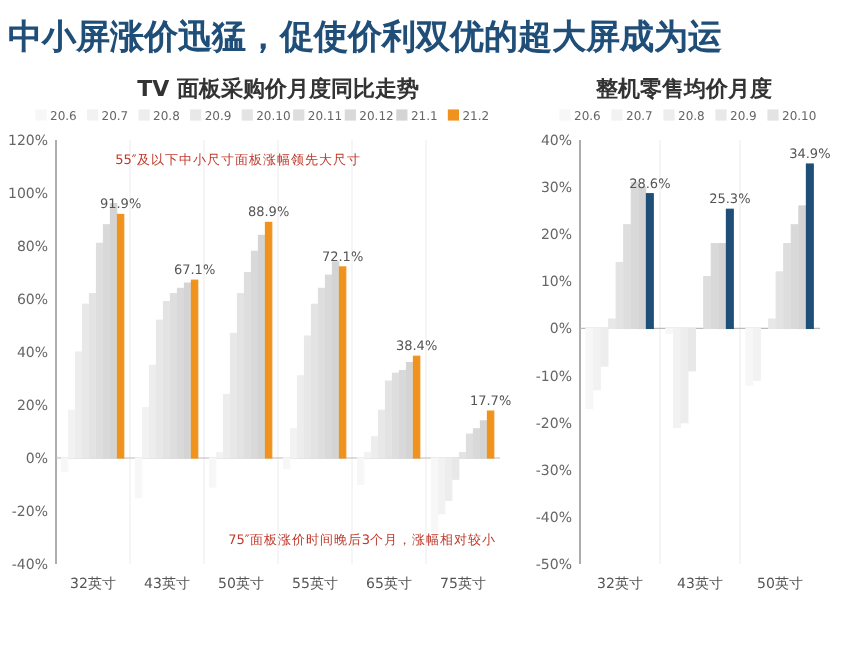 Image resolution: width=860 pixels, height=650 pixels. I want to click on chart-title: 中小屏涨价迅猛，促使价利双优的超大屏成为运, so click(365, 38).